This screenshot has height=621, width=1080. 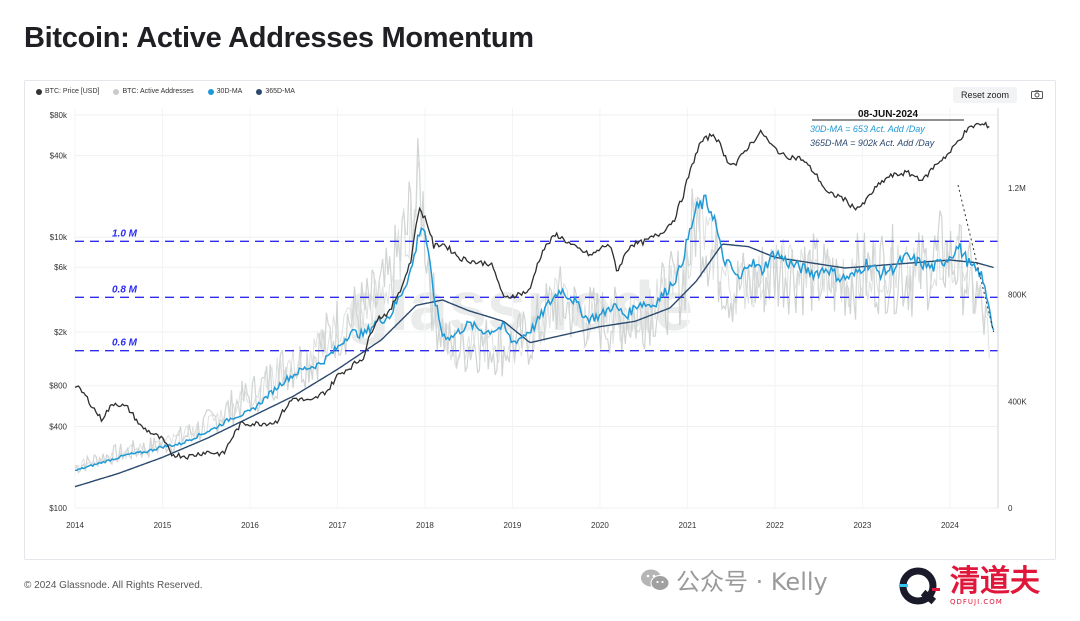 What do you see at coordinates (280, 91) in the screenshot?
I see `legend-label-365d-ma: 365D-MA` at bounding box center [280, 91].